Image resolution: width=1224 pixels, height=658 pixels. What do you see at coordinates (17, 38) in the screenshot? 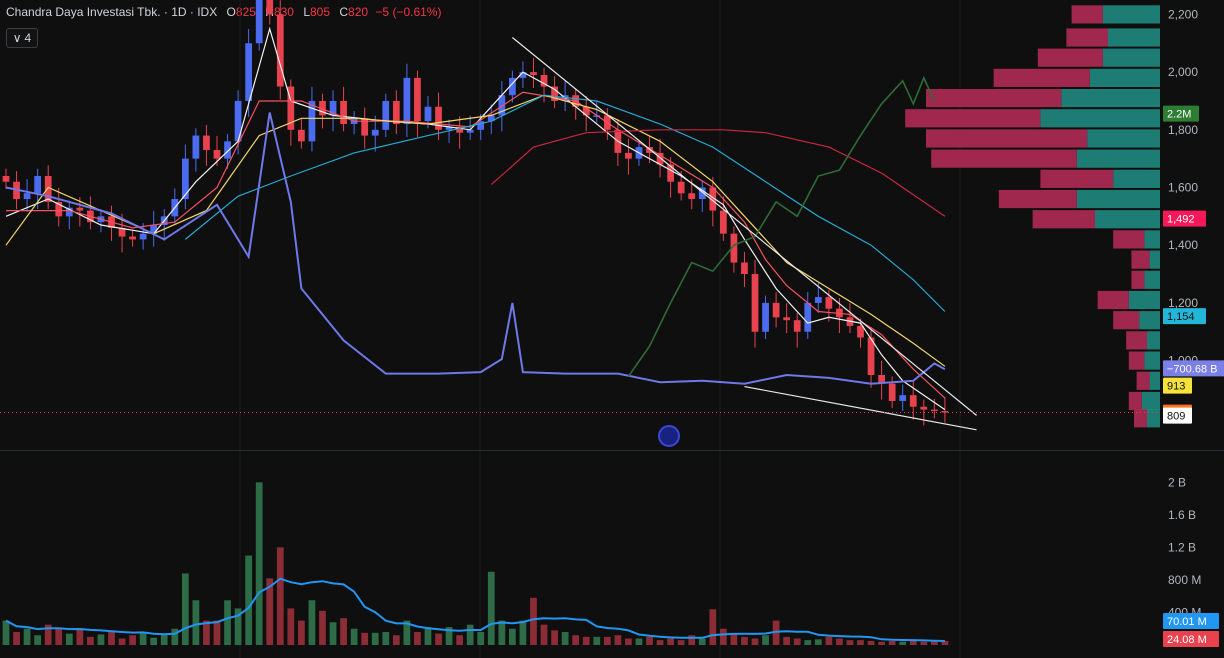
I see `chevron-down-icon: ∨` at bounding box center [17, 38].